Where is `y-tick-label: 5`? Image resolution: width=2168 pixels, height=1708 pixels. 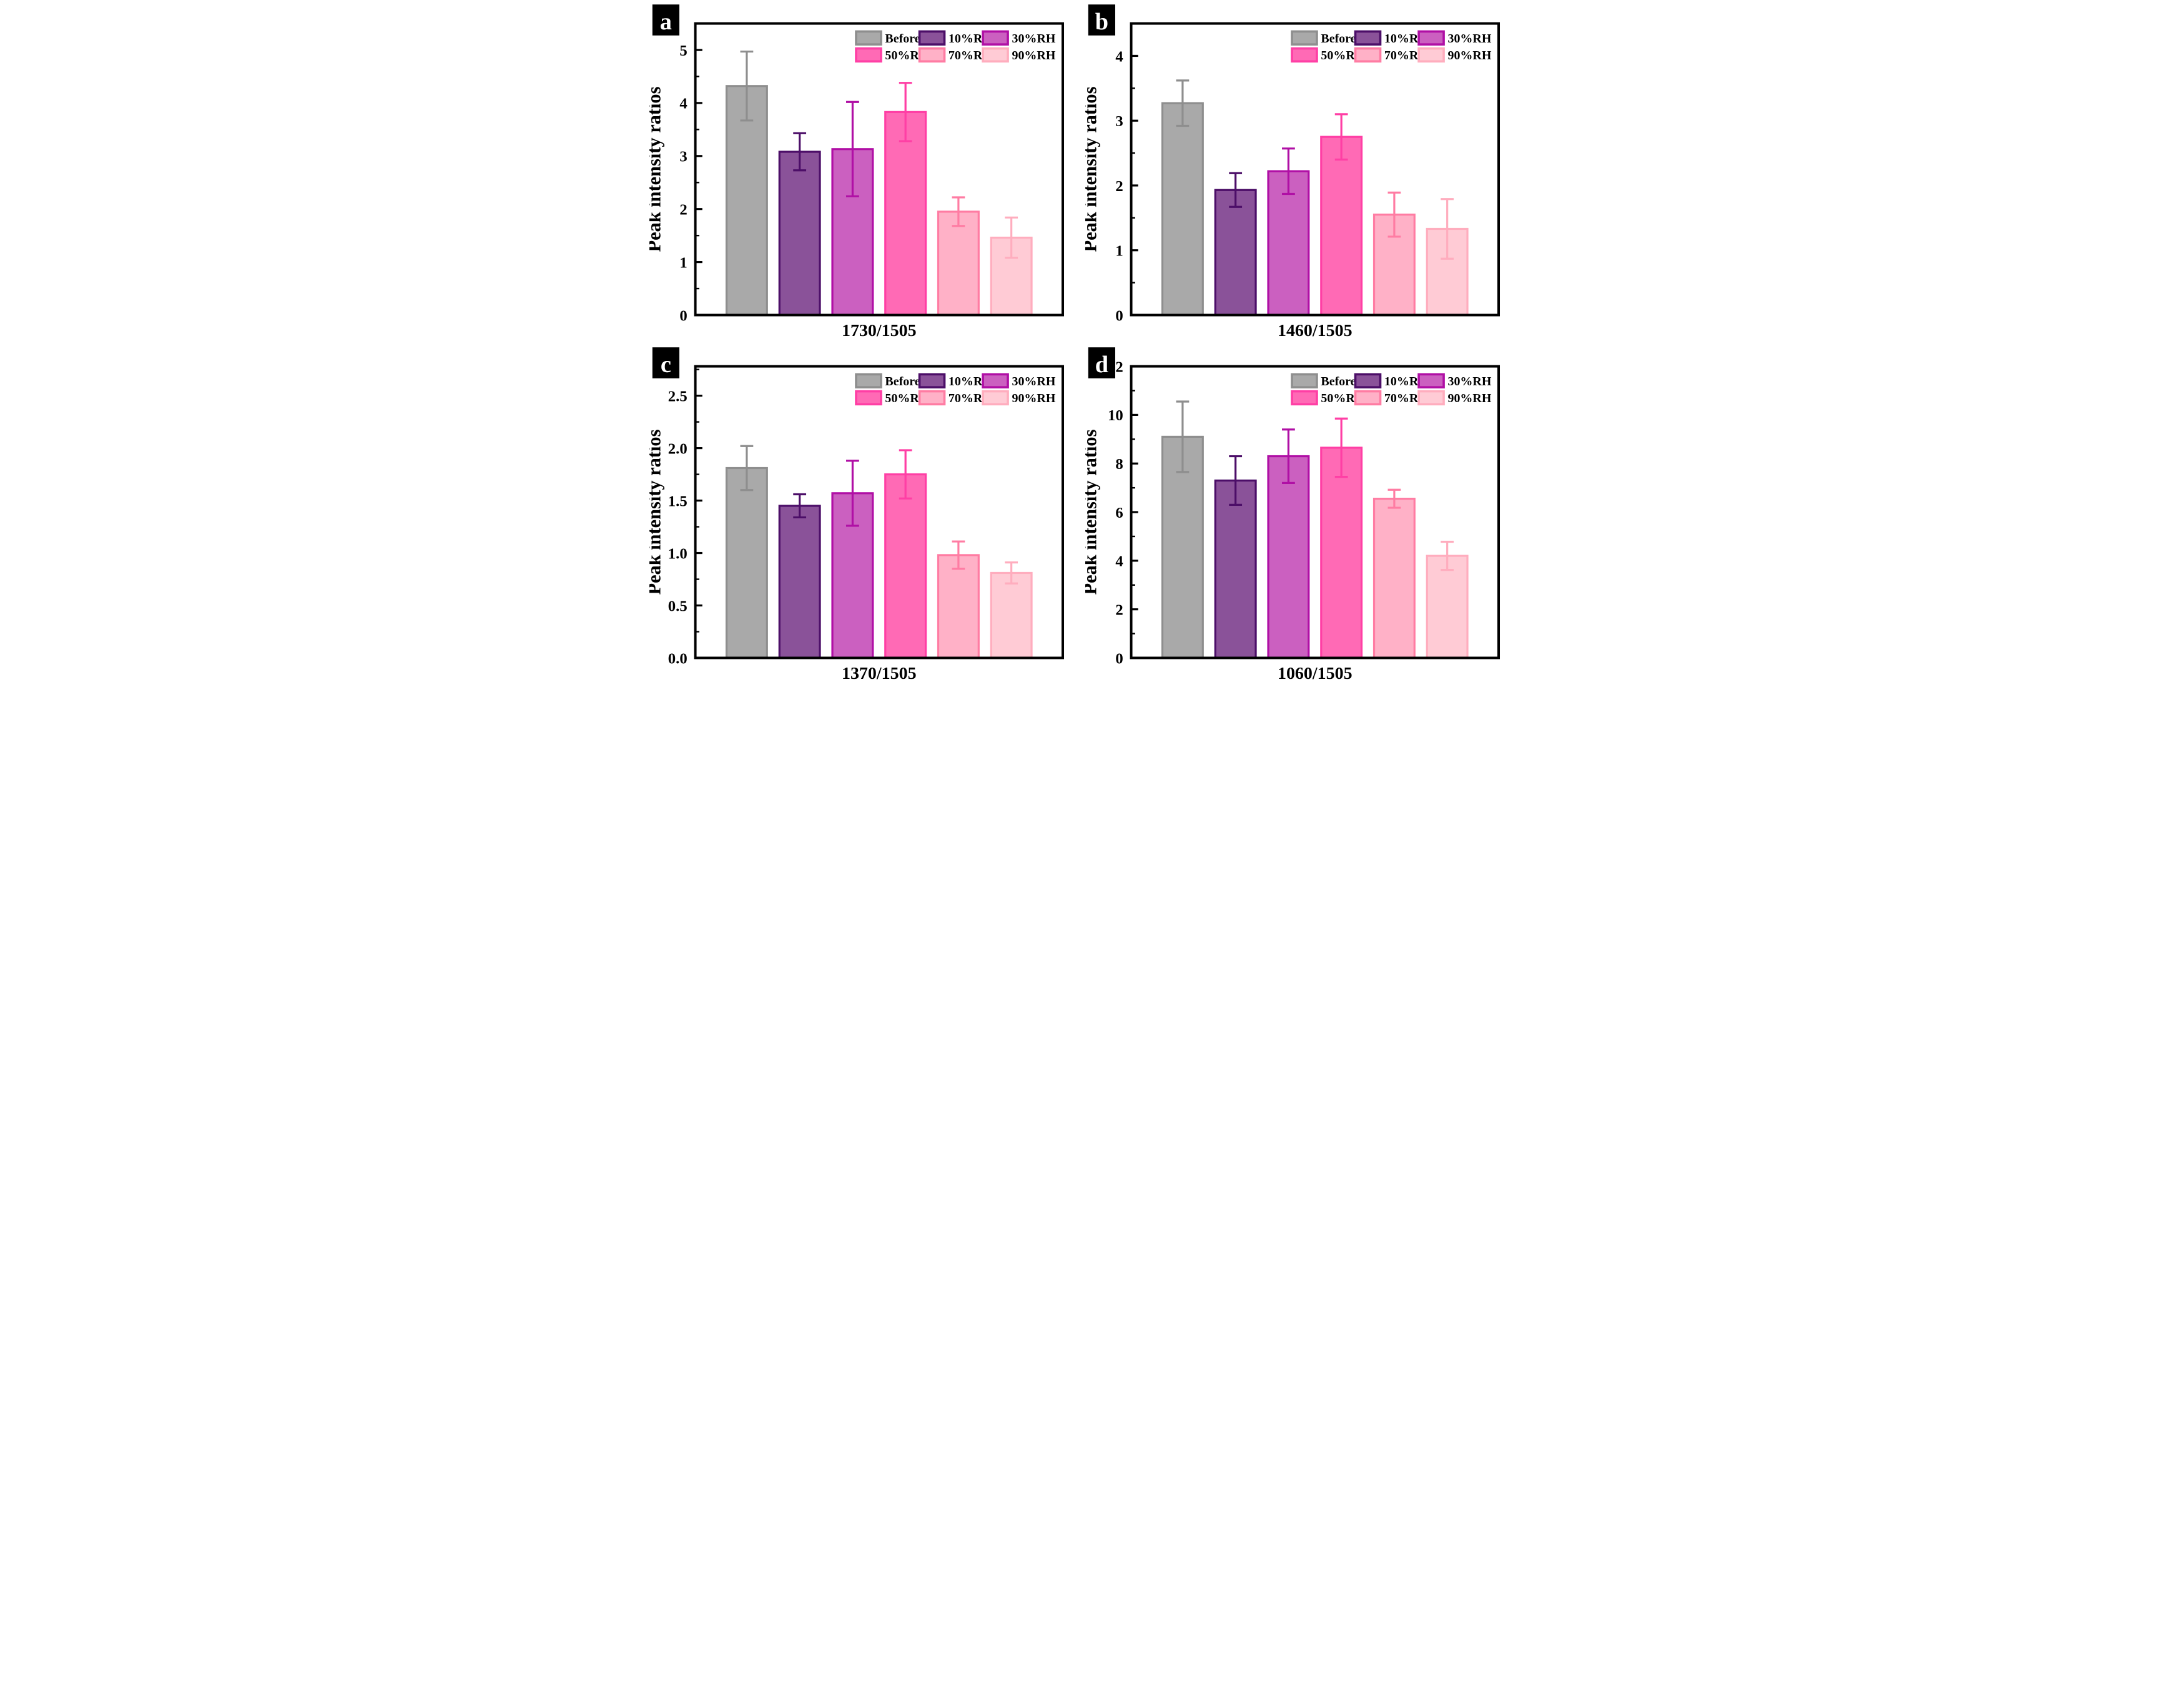 y-tick-label: 5 is located at coordinates (683, 51).